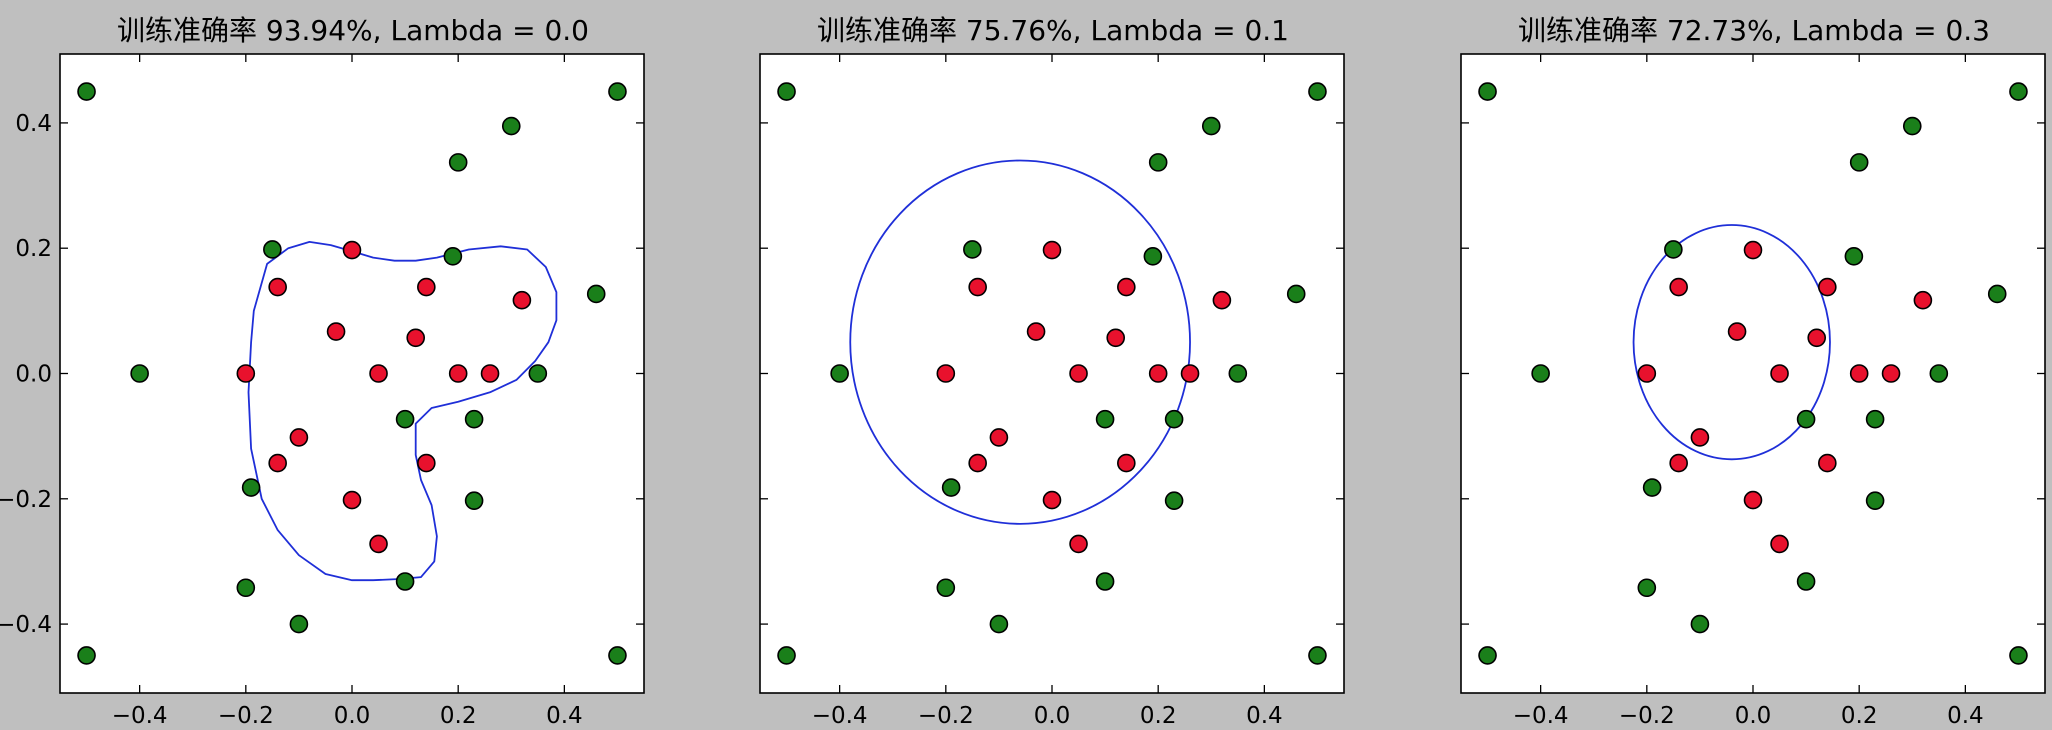  I want to click on subplot-1-xtick-label: 0.2, so click(458, 716).